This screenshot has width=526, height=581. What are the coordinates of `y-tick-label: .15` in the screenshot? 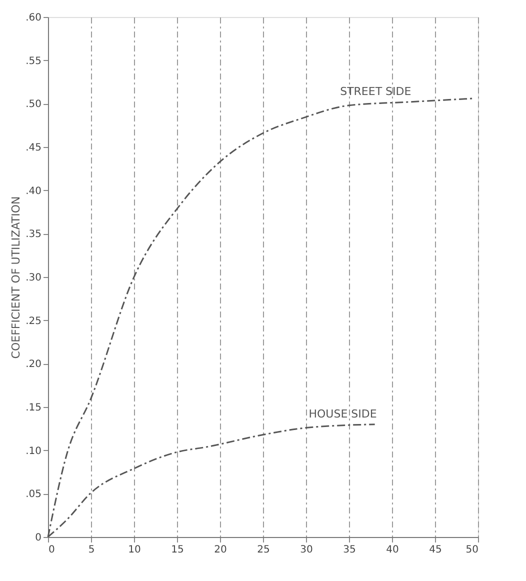 It's located at (34, 408).